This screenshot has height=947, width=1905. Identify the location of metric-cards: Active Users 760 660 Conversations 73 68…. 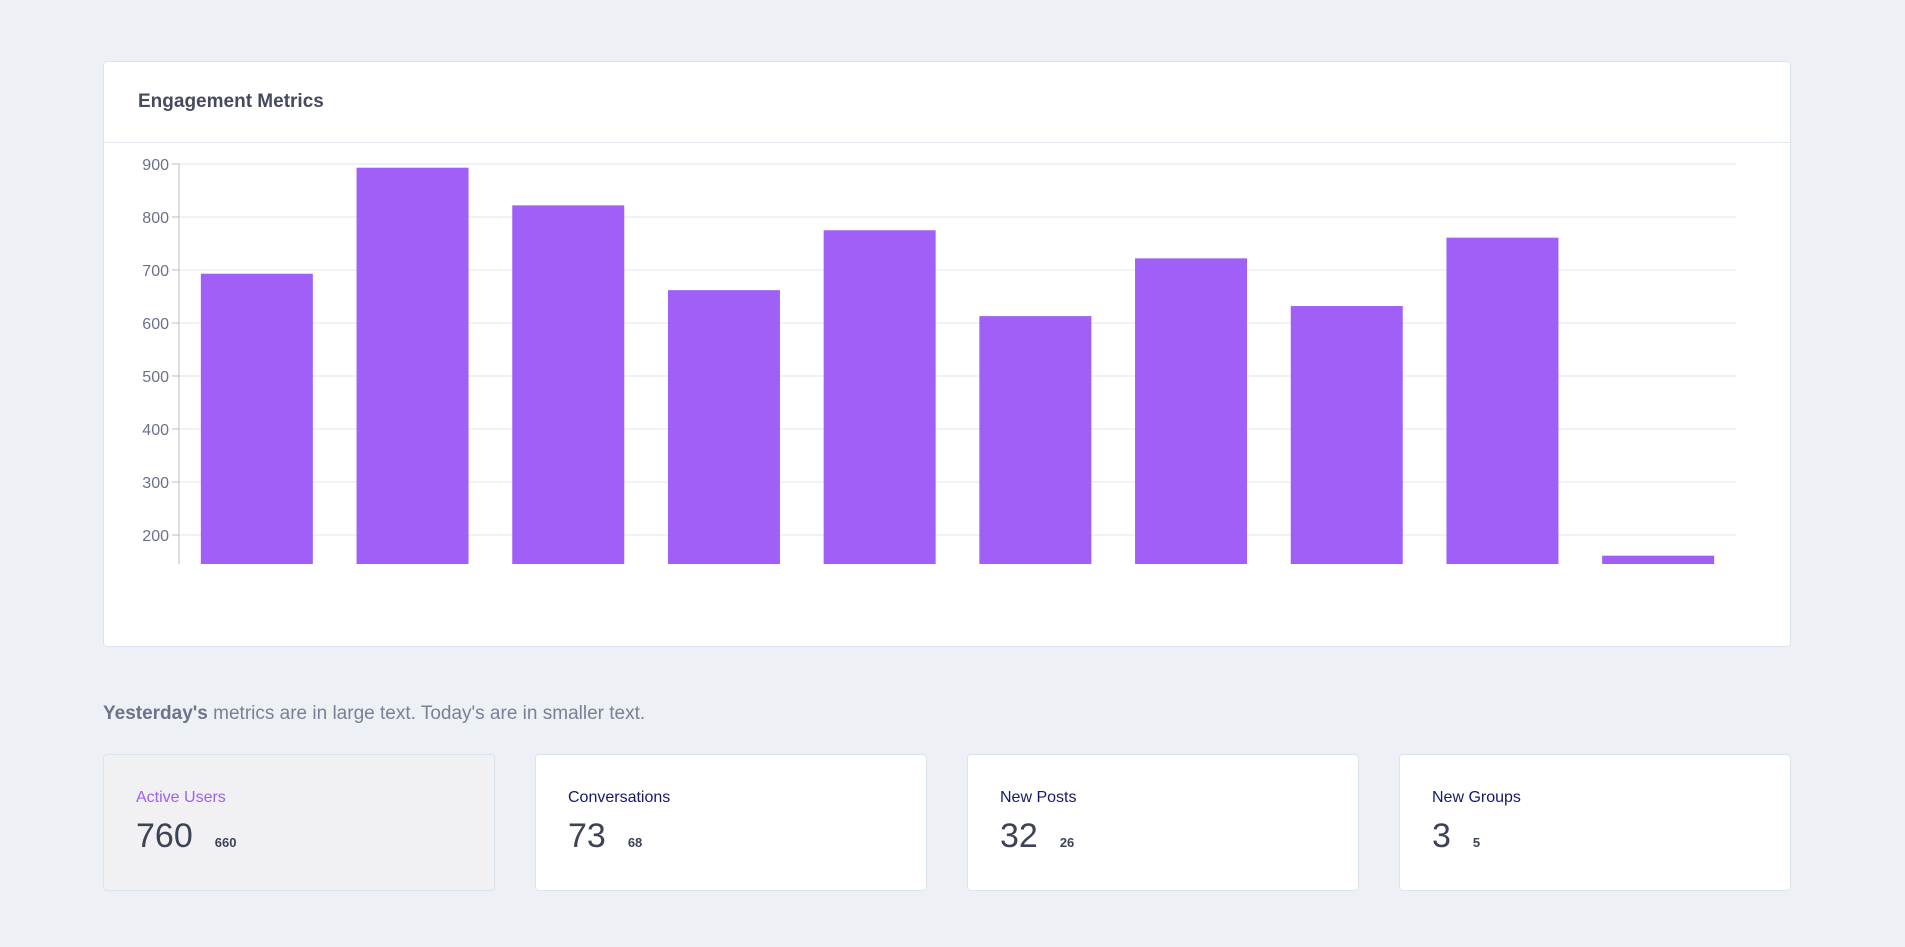
(947, 822).